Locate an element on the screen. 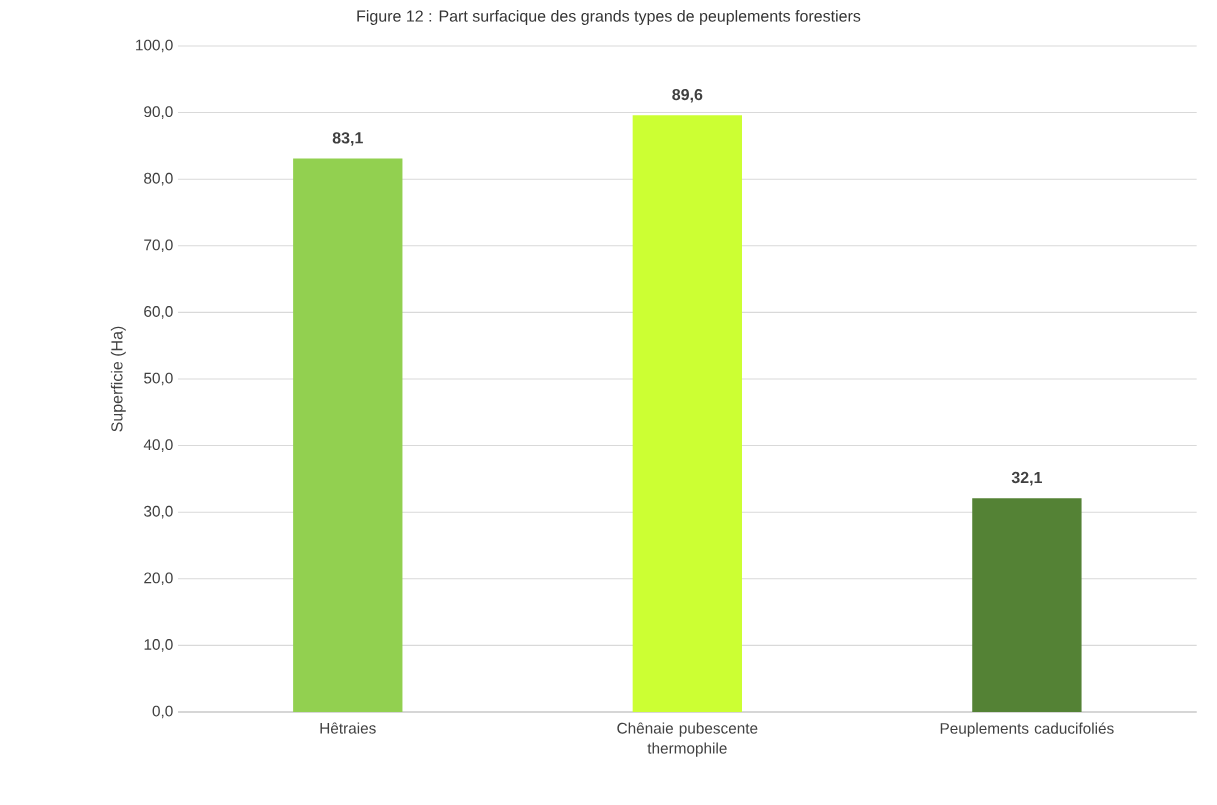  data-label: 83,1 is located at coordinates (347, 139).